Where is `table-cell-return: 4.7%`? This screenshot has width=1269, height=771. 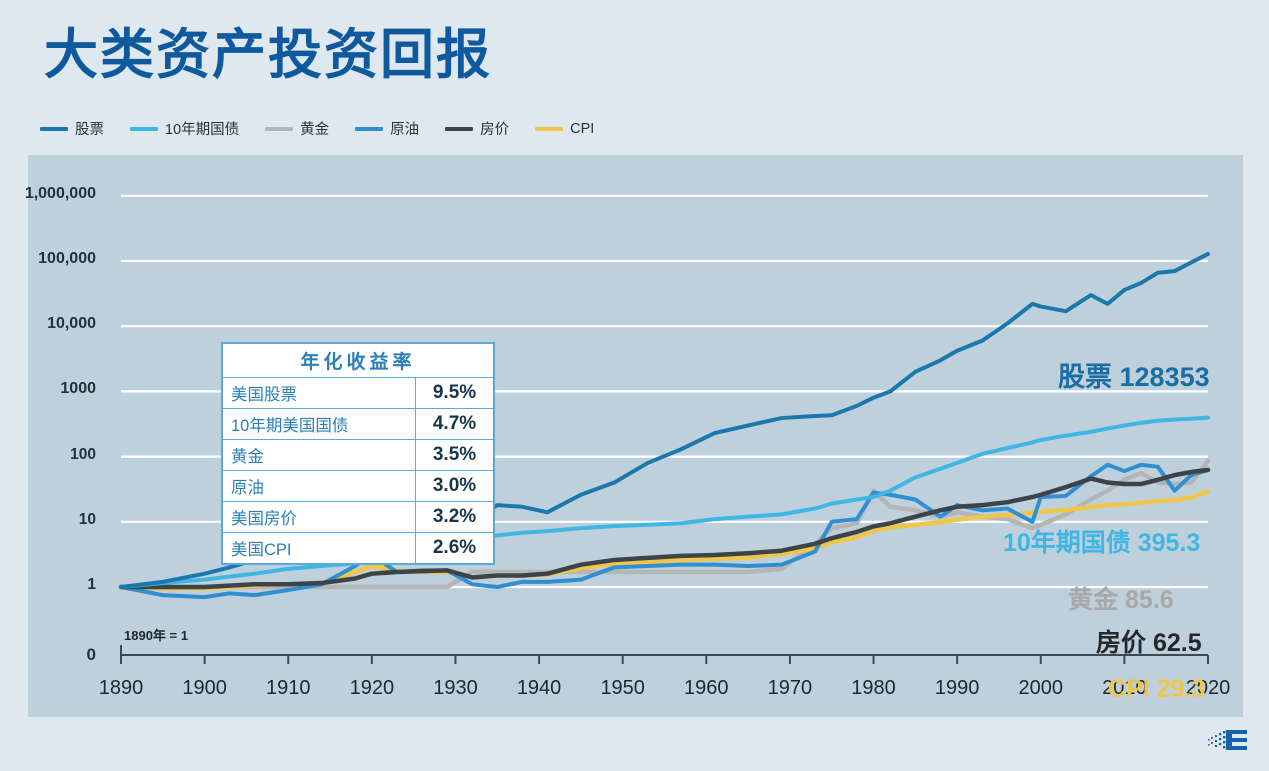 table-cell-return: 4.7% is located at coordinates (454, 424).